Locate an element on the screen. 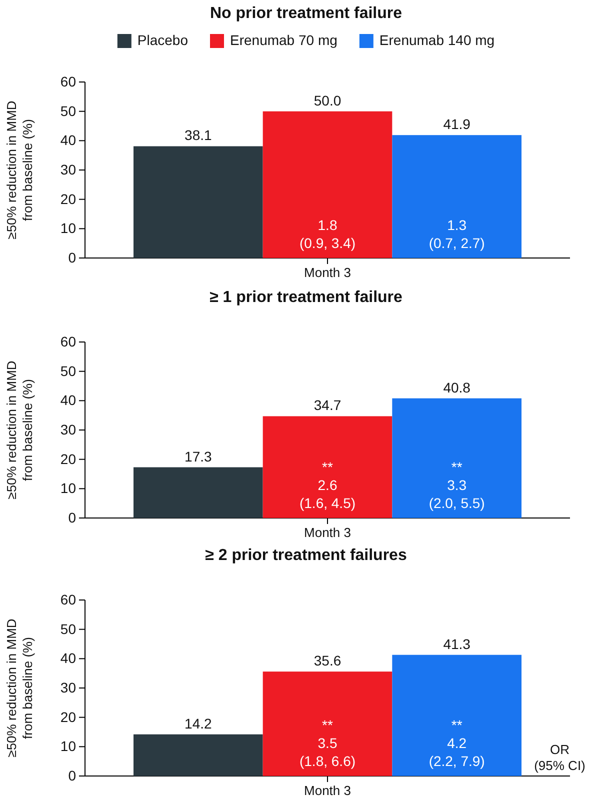 This screenshot has height=804, width=592. data-label: 50.0 is located at coordinates (328, 100).